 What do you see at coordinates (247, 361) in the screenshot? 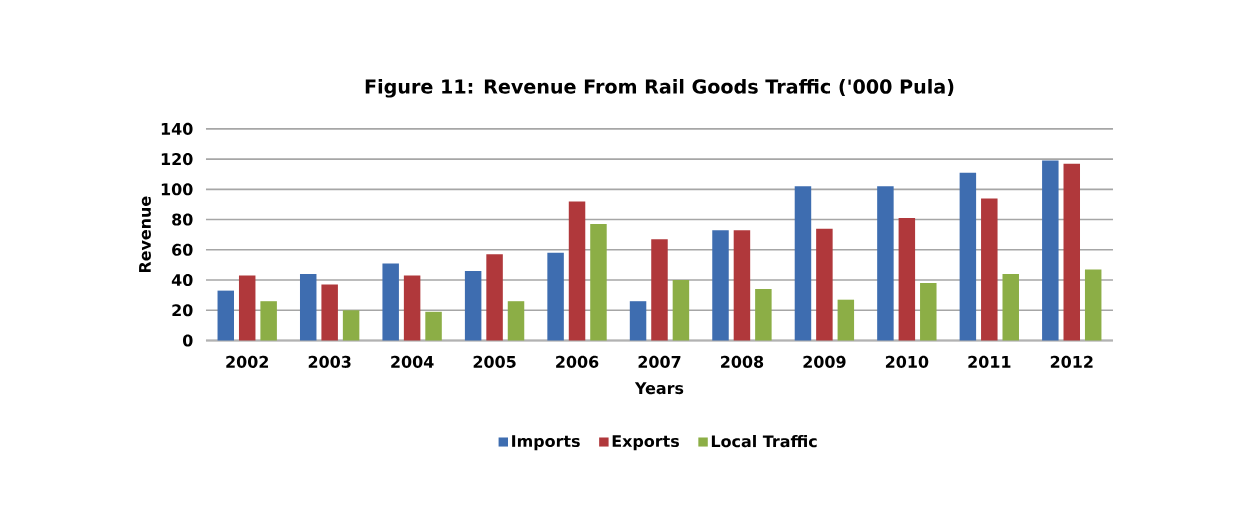
I see `x-tick-label: 2002` at bounding box center [247, 361].